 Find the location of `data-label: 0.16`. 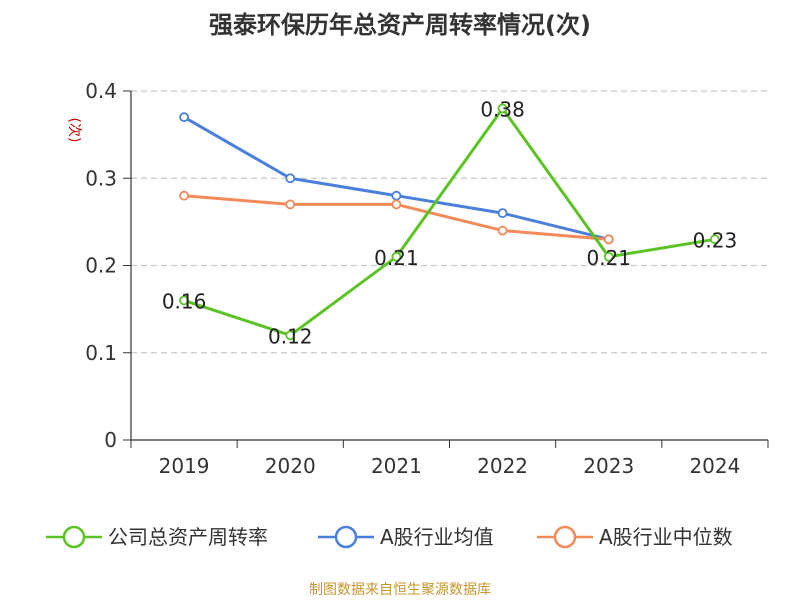

data-label: 0.16 is located at coordinates (184, 301).